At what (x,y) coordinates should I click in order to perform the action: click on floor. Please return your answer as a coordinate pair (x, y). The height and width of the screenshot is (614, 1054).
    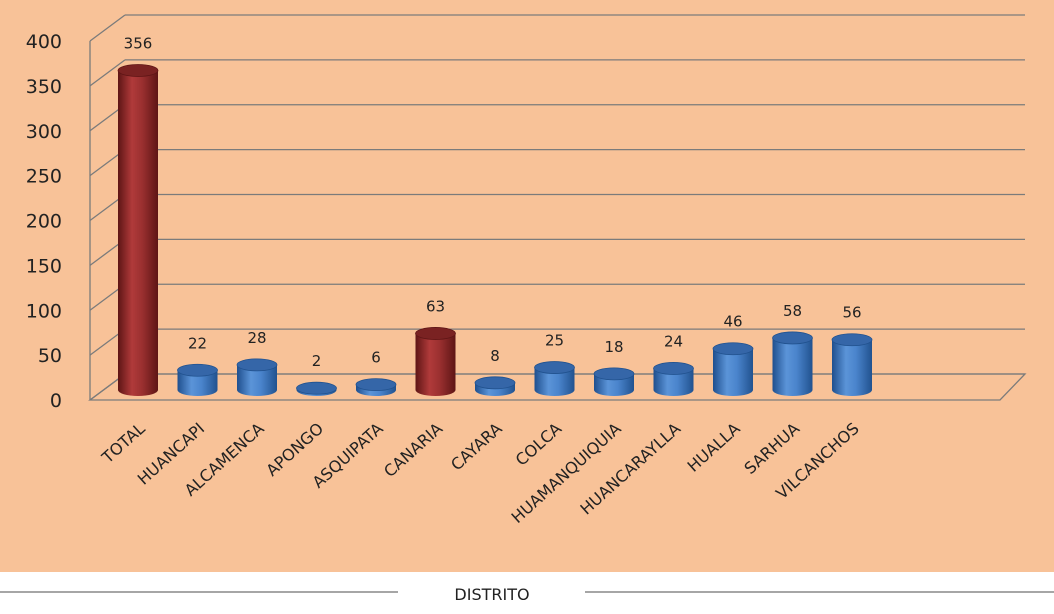
    Looking at the image, I should click on (557, 387).